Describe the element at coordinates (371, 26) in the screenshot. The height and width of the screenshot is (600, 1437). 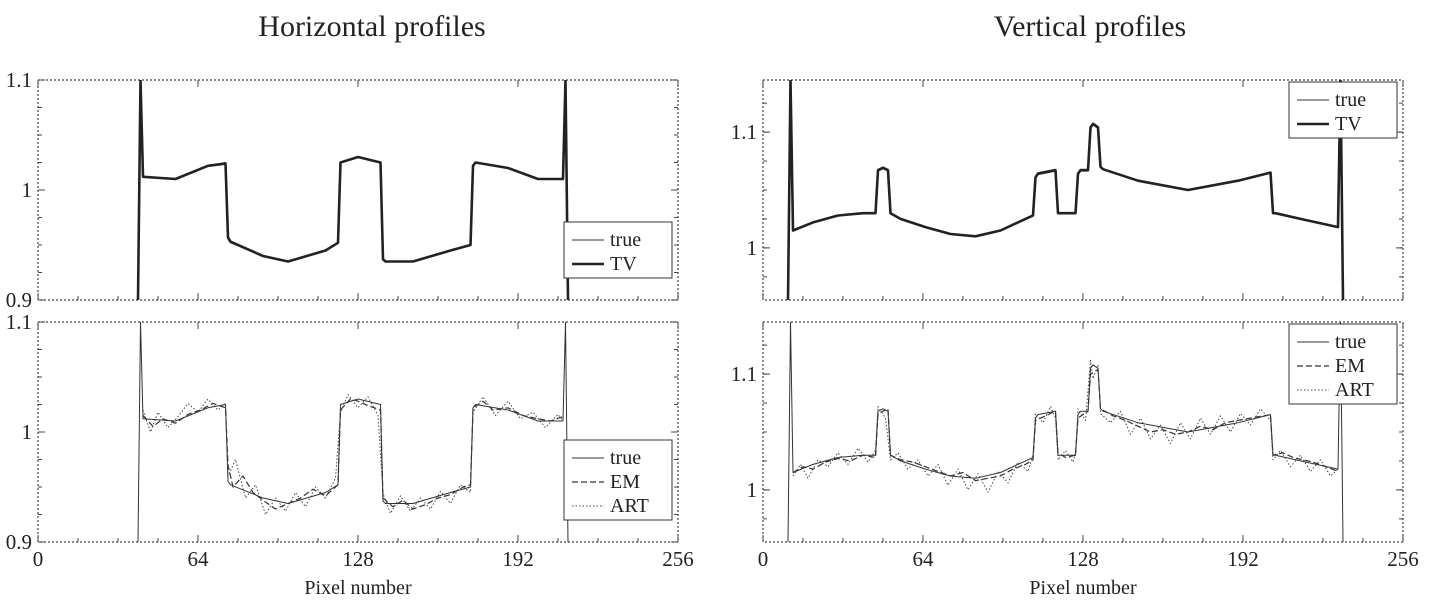
I see `horizontal-profiles-title: Horizontal profiles` at that location.